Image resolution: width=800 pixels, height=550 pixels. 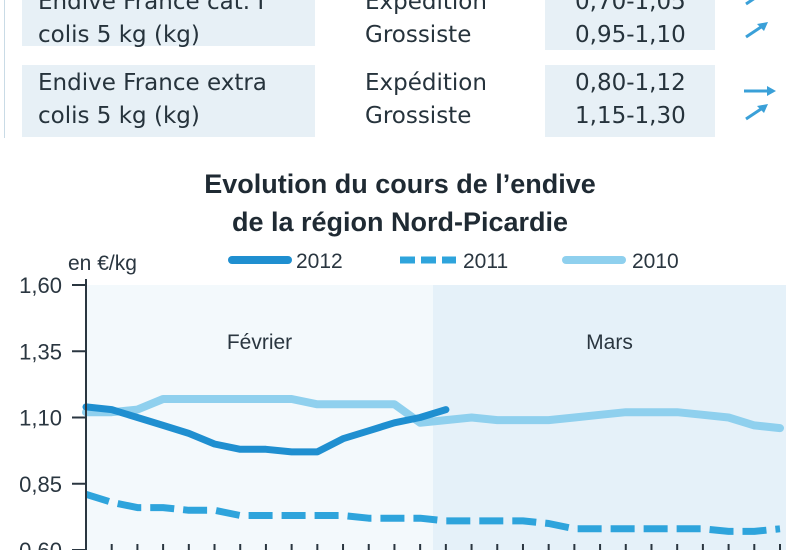 What do you see at coordinates (630, 35) in the screenshot?
I see `price-line-2: 0,95-1,10` at bounding box center [630, 35].